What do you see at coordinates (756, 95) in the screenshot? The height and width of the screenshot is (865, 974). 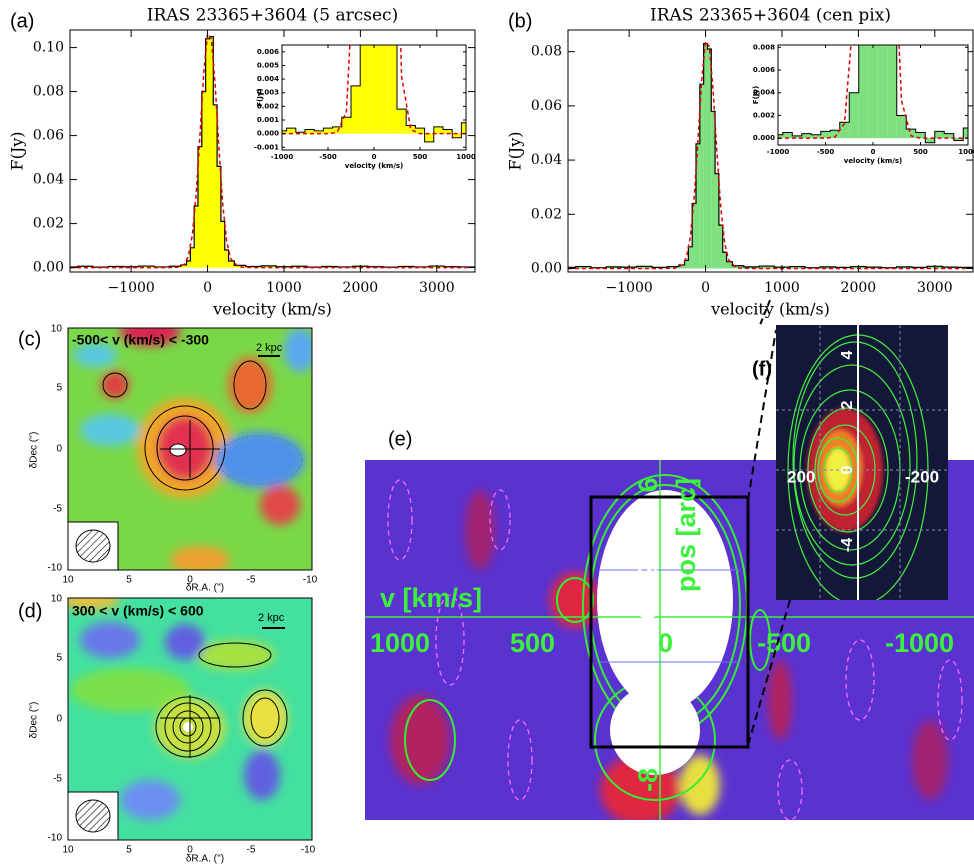 I see `y-axis-label: F(Jy)` at bounding box center [756, 95].